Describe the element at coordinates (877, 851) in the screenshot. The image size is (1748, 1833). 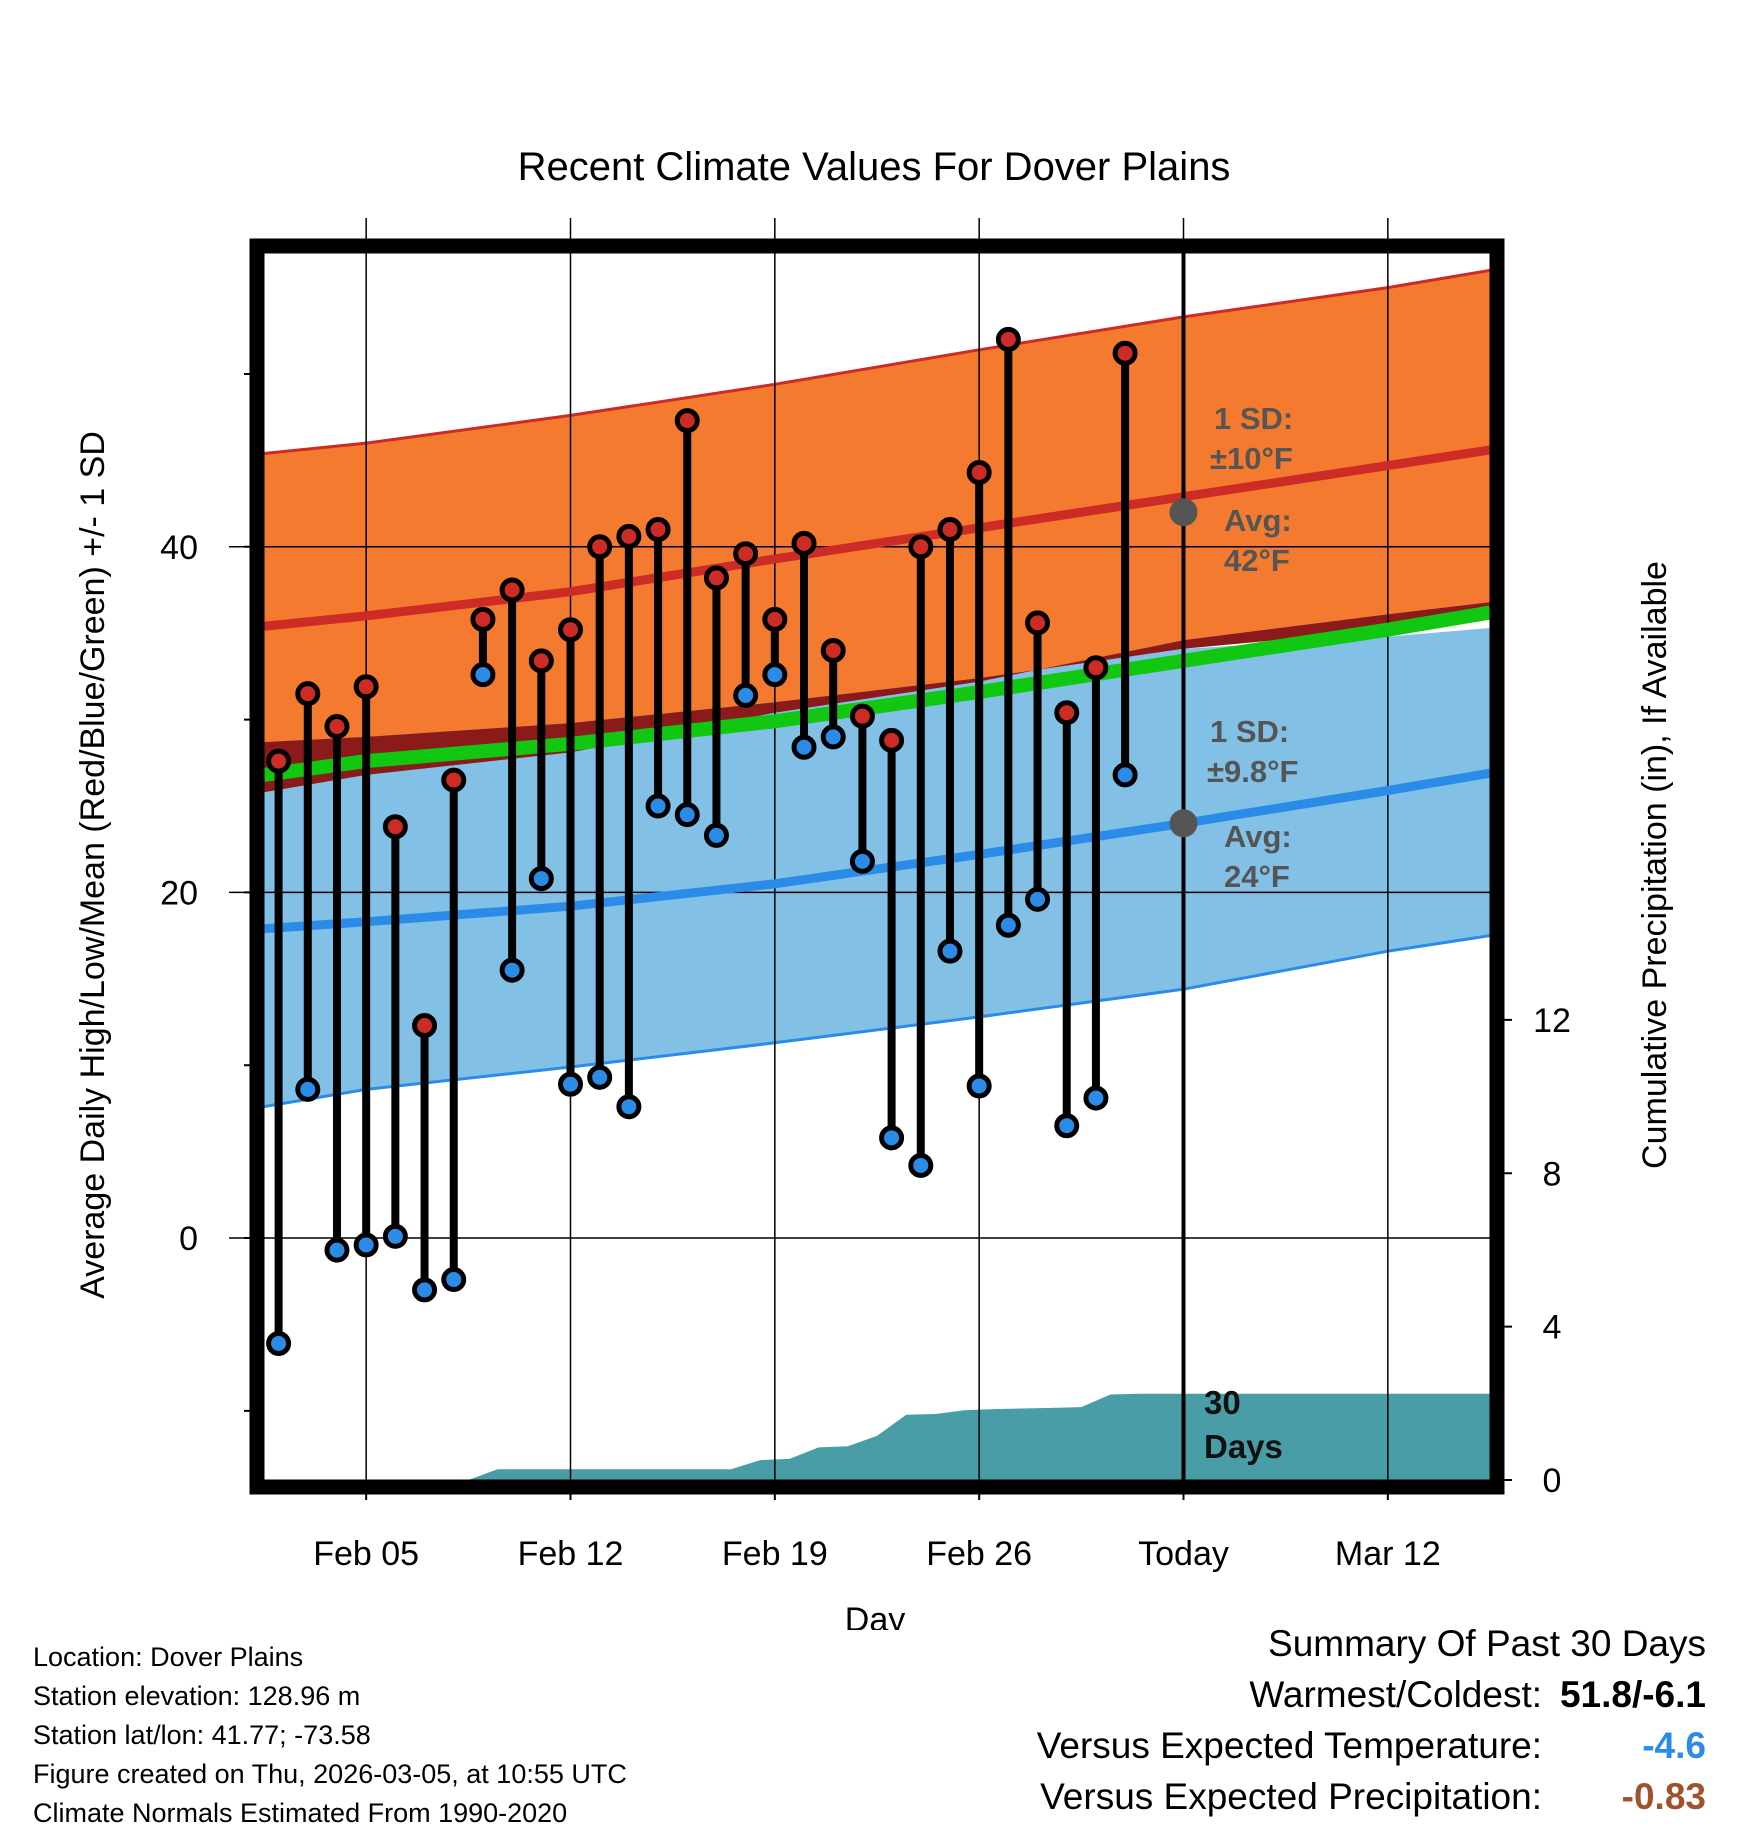
I see `low-avg-line` at that location.